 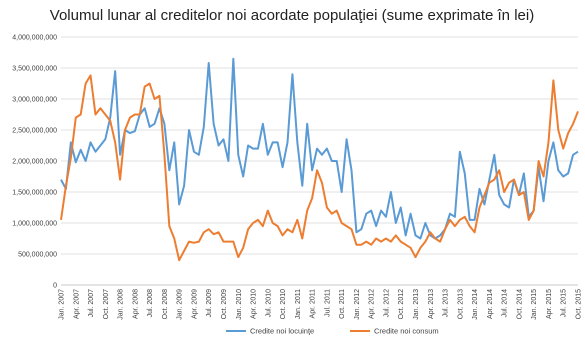 What do you see at coordinates (62, 304) in the screenshot?
I see `x-tick-label: Jan. 2007` at bounding box center [62, 304].